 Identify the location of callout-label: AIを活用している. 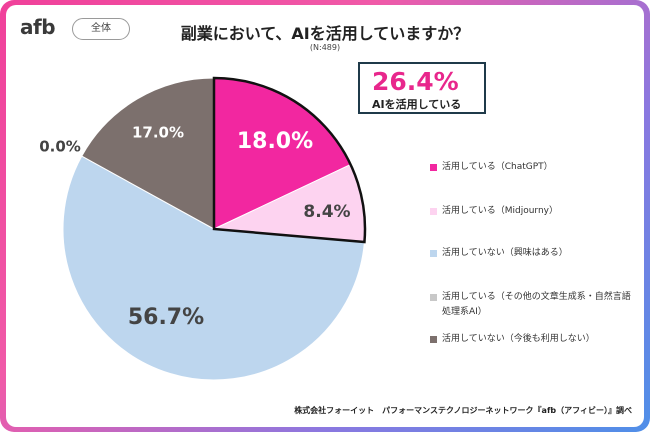
(417, 104).